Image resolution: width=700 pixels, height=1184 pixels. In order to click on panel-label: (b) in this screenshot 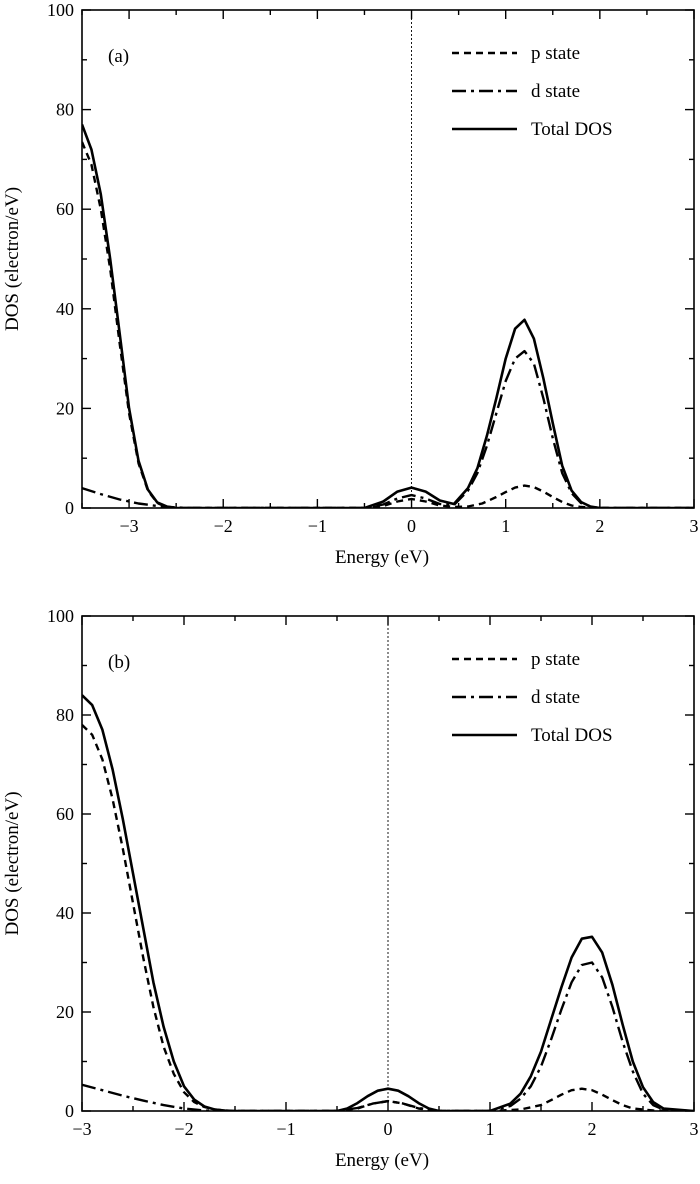, I will do `click(119, 662)`.